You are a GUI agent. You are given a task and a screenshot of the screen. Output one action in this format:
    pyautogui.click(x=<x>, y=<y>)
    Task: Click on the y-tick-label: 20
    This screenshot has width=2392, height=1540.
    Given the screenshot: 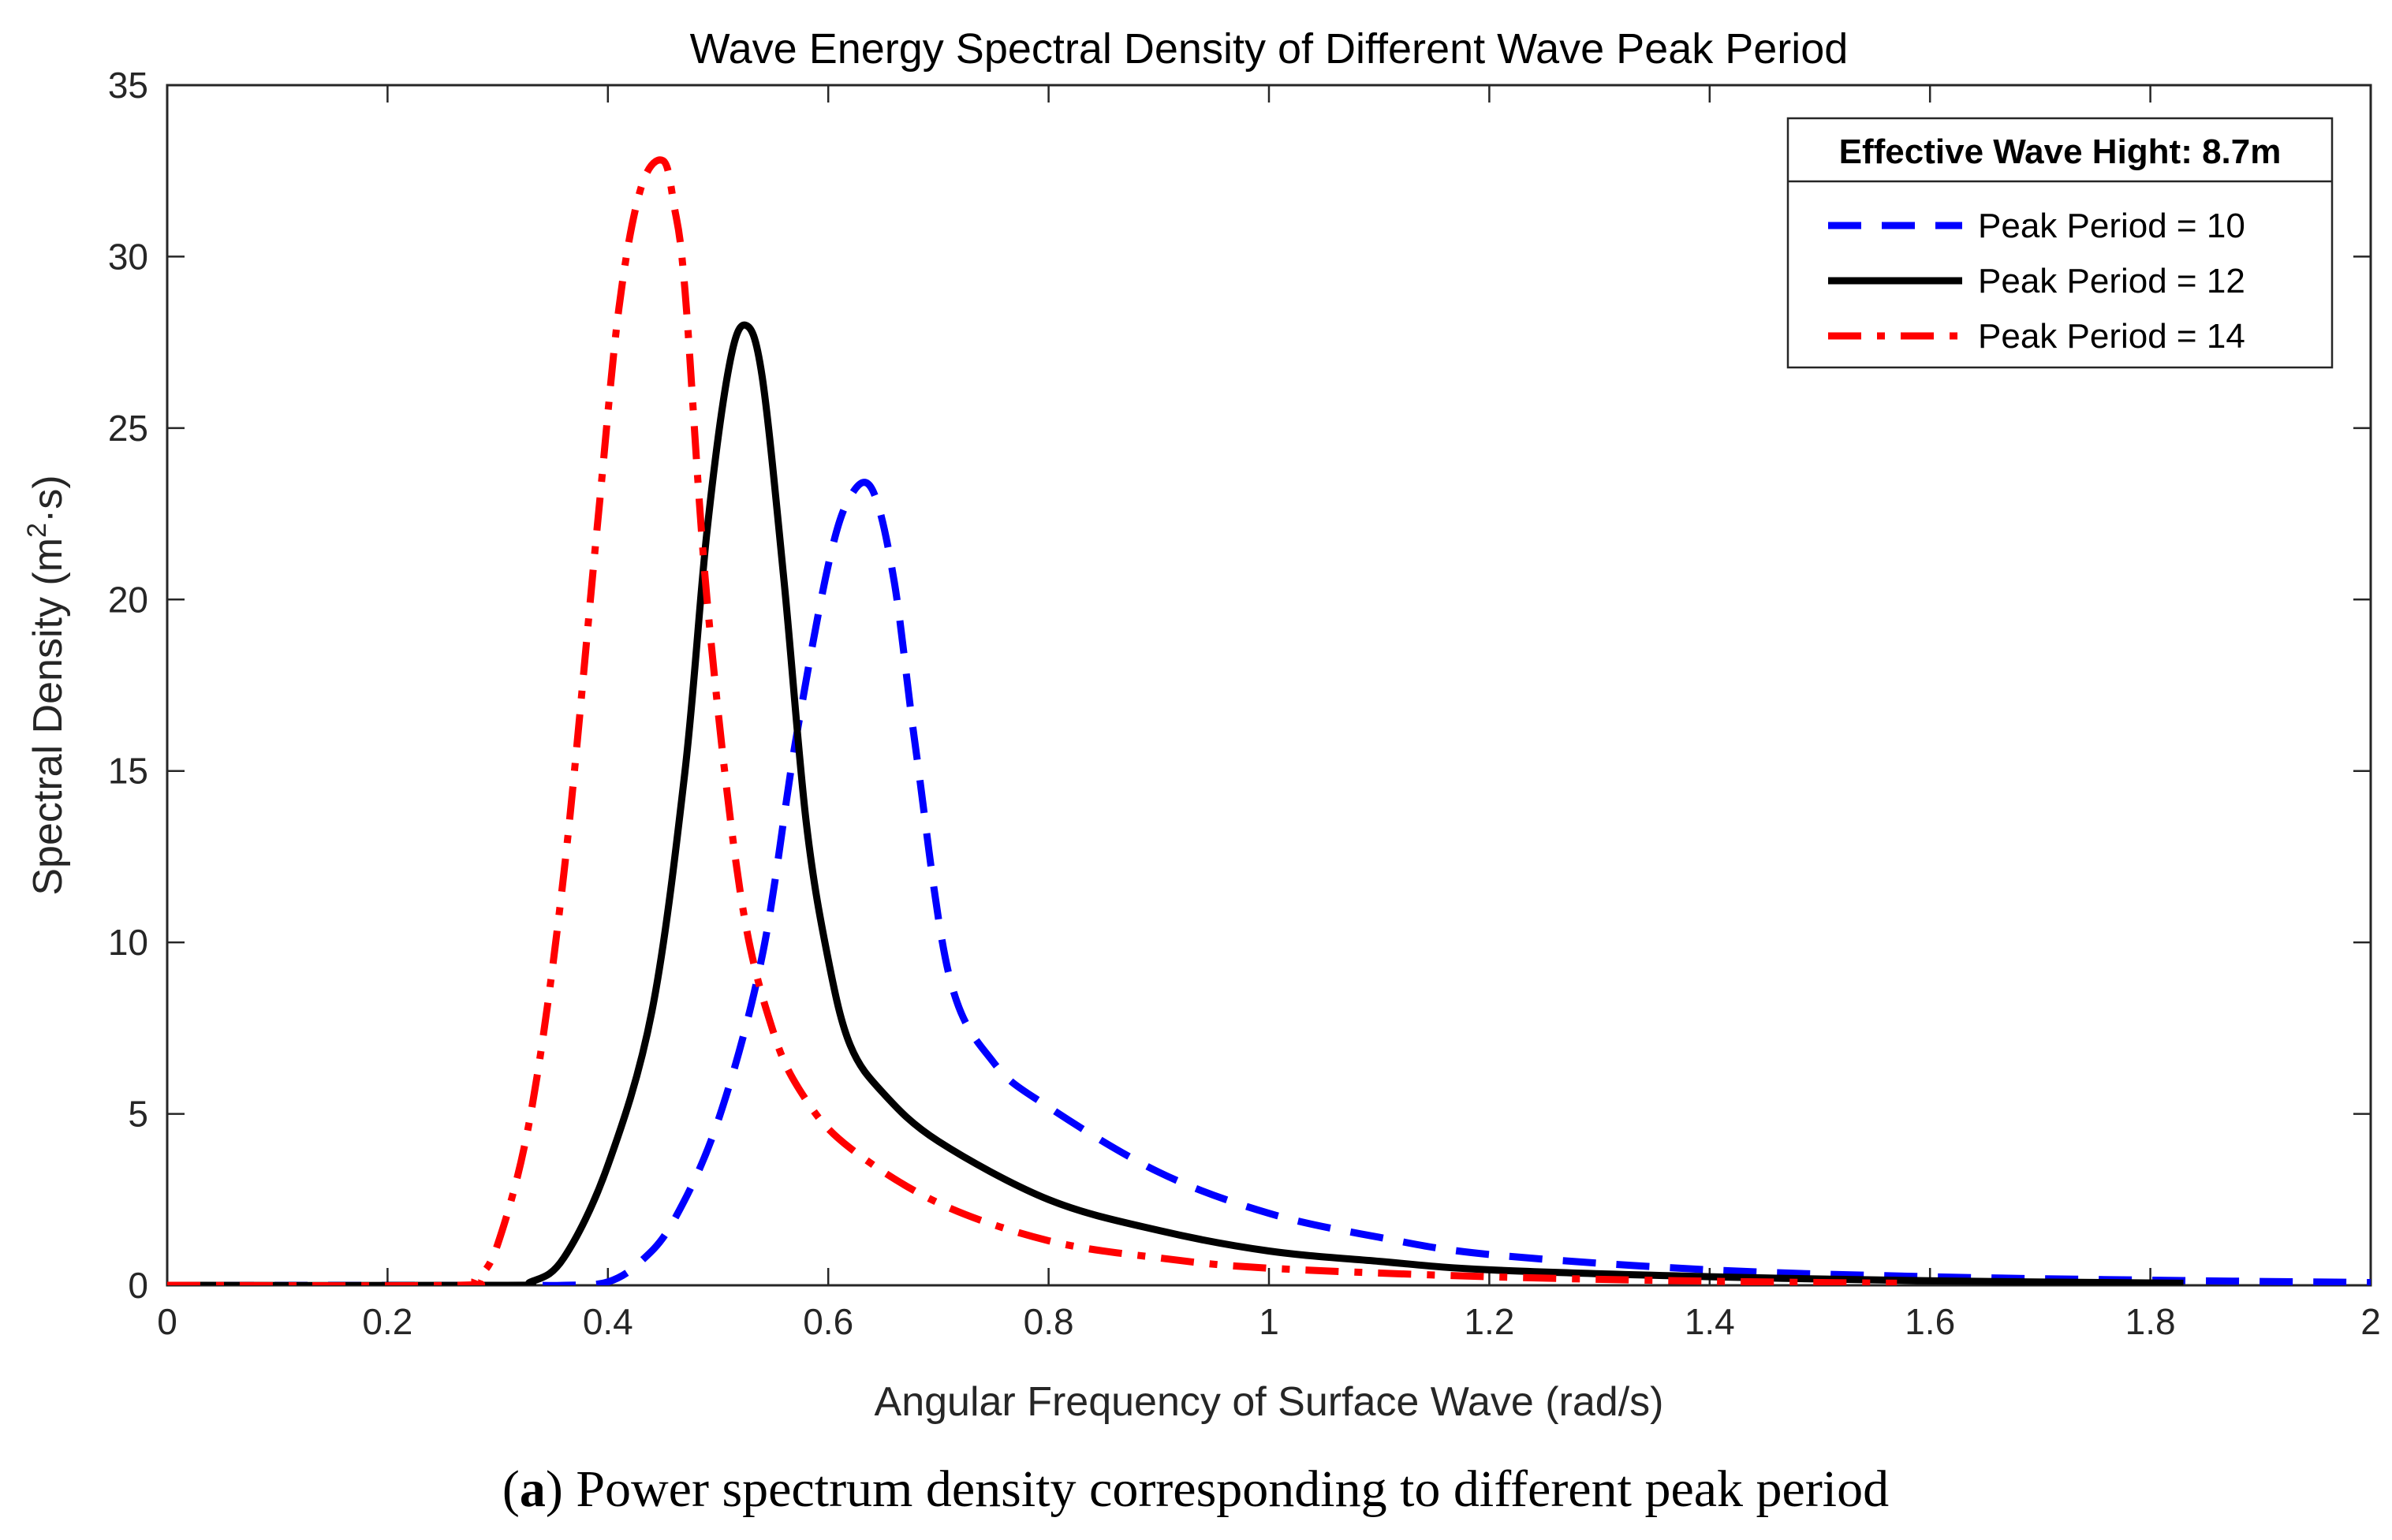 What is the action you would take?
    pyautogui.click(x=128, y=599)
    